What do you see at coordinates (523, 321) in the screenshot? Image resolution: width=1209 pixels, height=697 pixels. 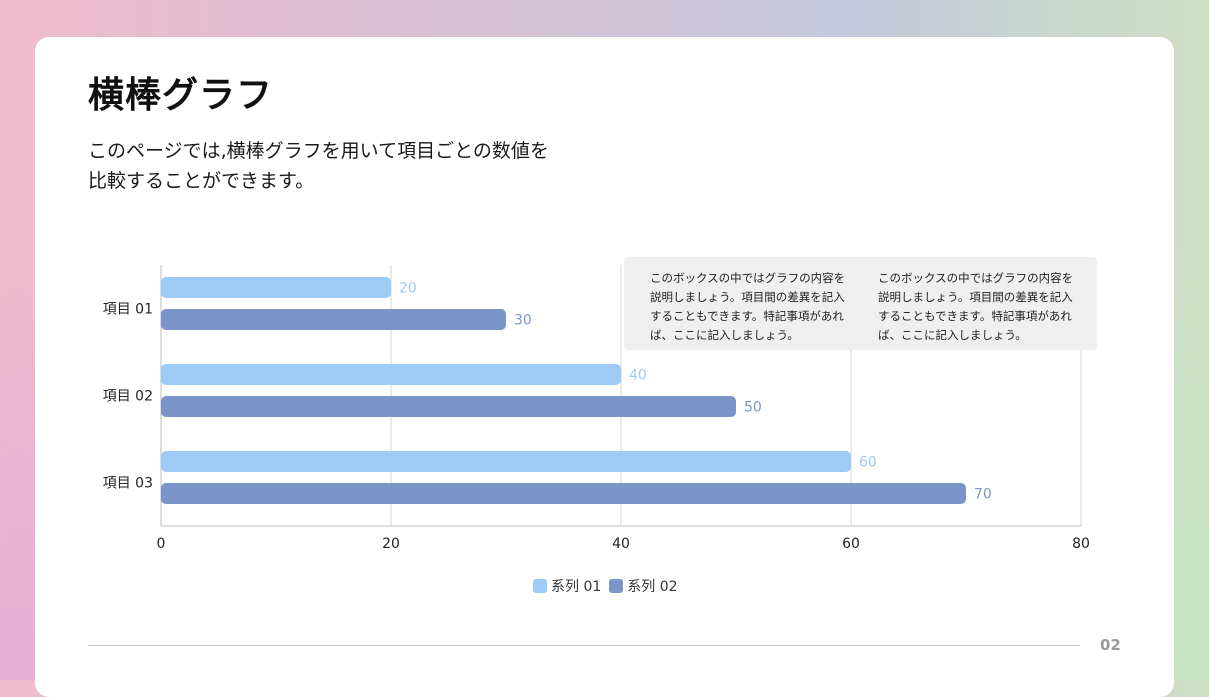 I see `data-label: 30` at bounding box center [523, 321].